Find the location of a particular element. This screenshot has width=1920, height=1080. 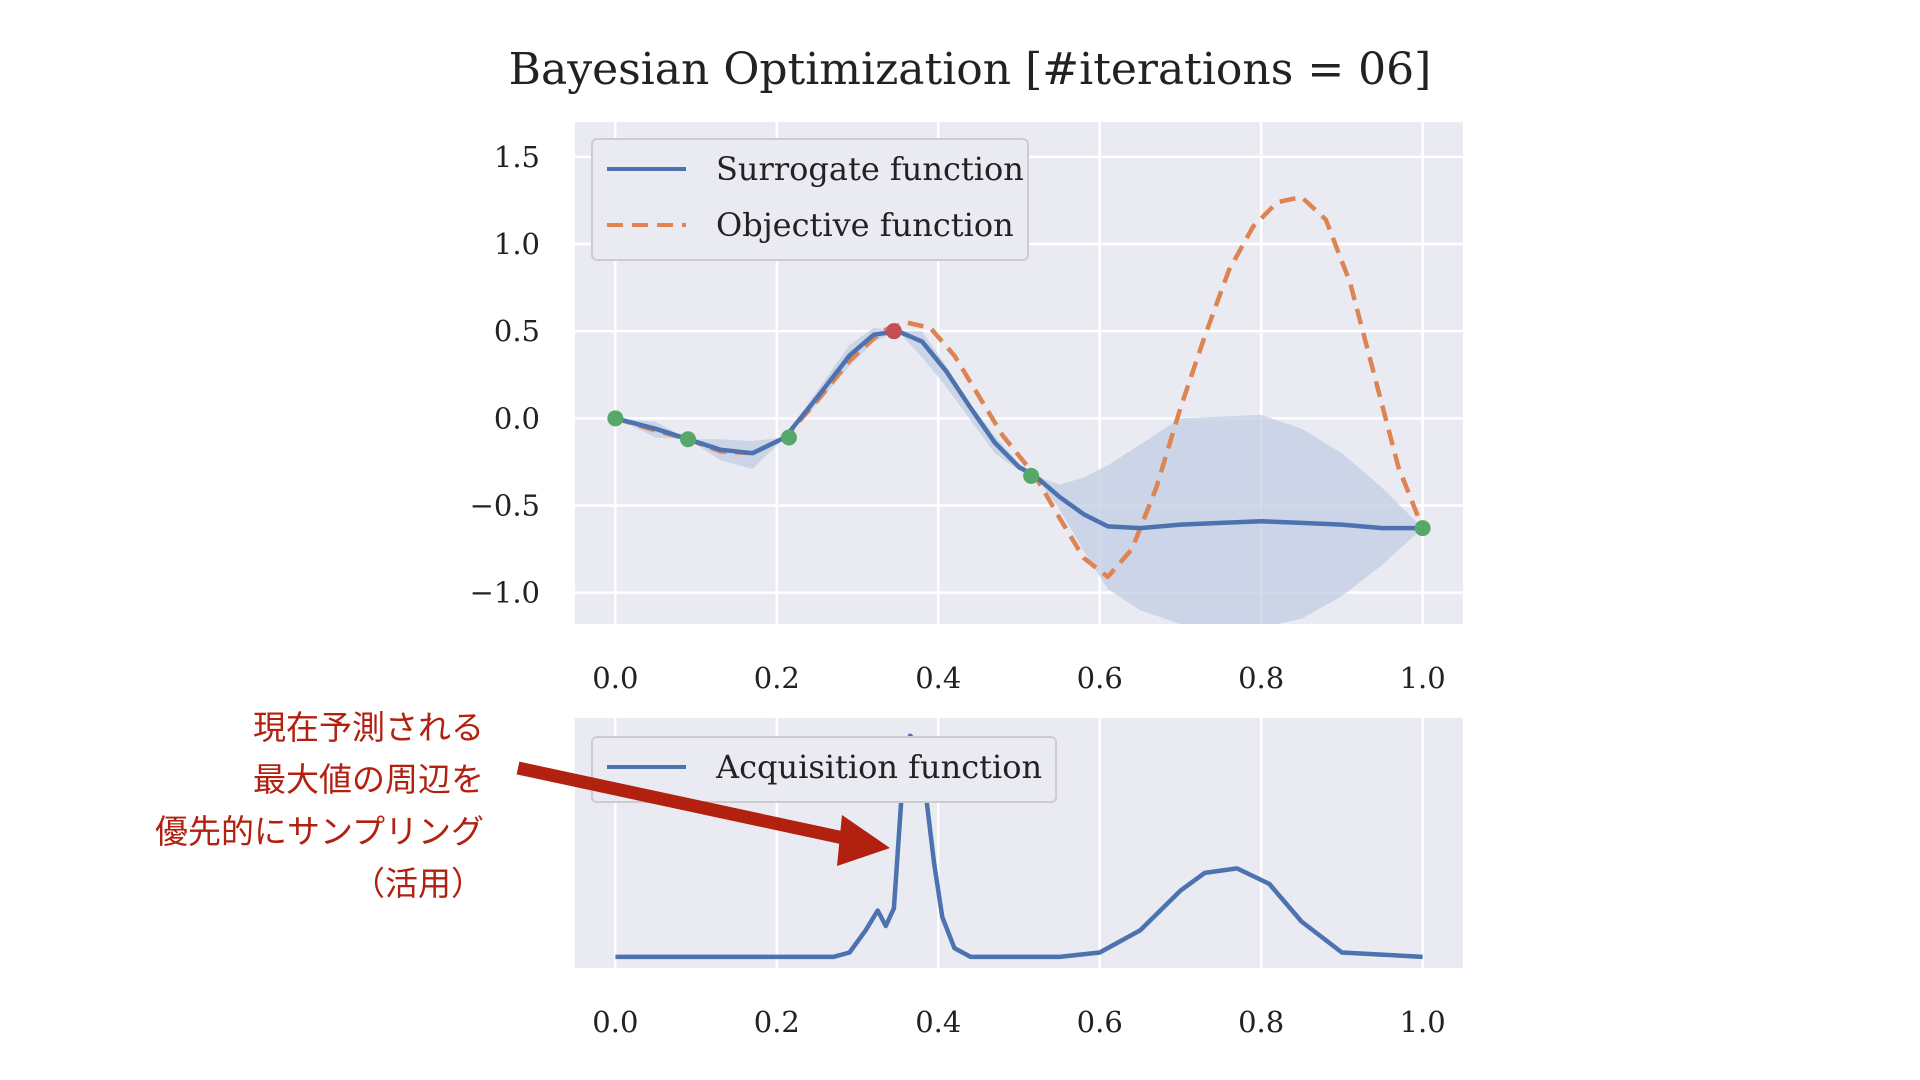

main-xtick-label: 0.8 is located at coordinates (1261, 678).